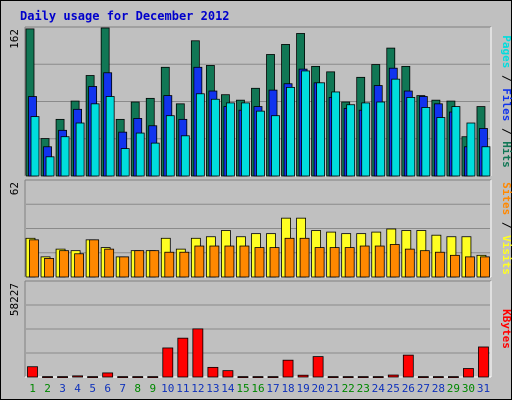 The image size is (512, 400). Describe the element at coordinates (363, 388) in the screenshot. I see `x-tick-label: 23` at that location.